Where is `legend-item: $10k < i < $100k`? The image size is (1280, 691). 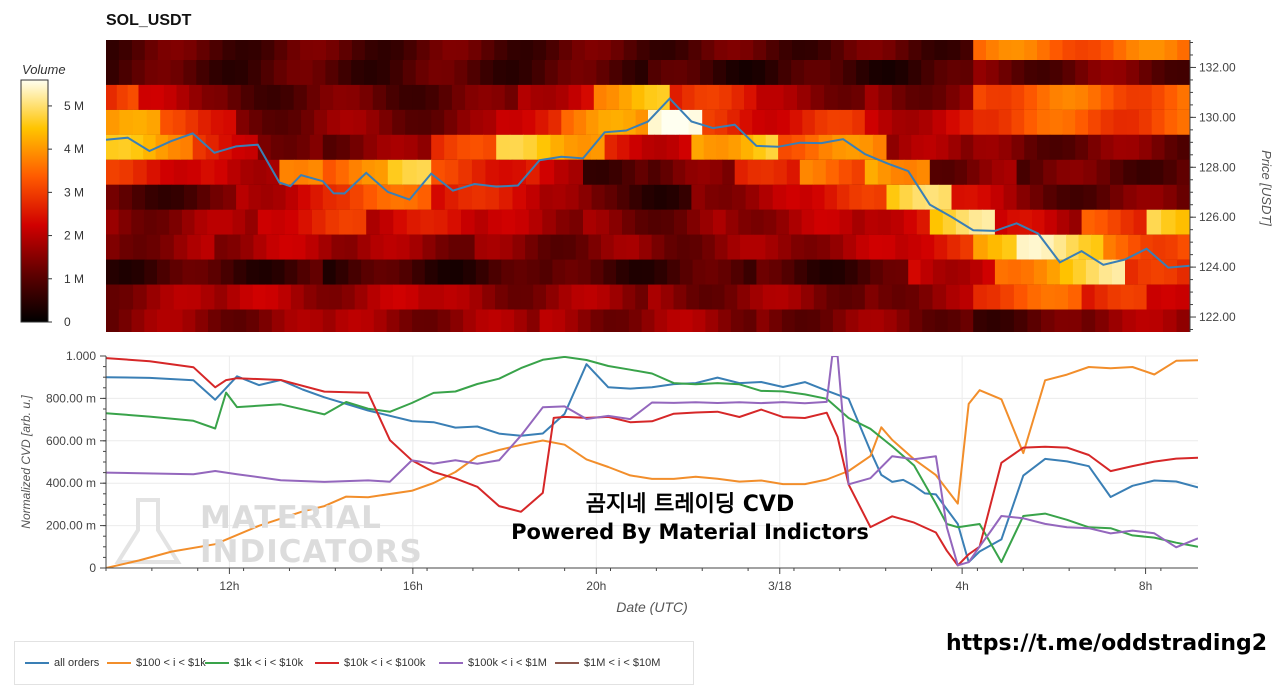
legend-item: $10k < i < $100k is located at coordinates (370, 663).